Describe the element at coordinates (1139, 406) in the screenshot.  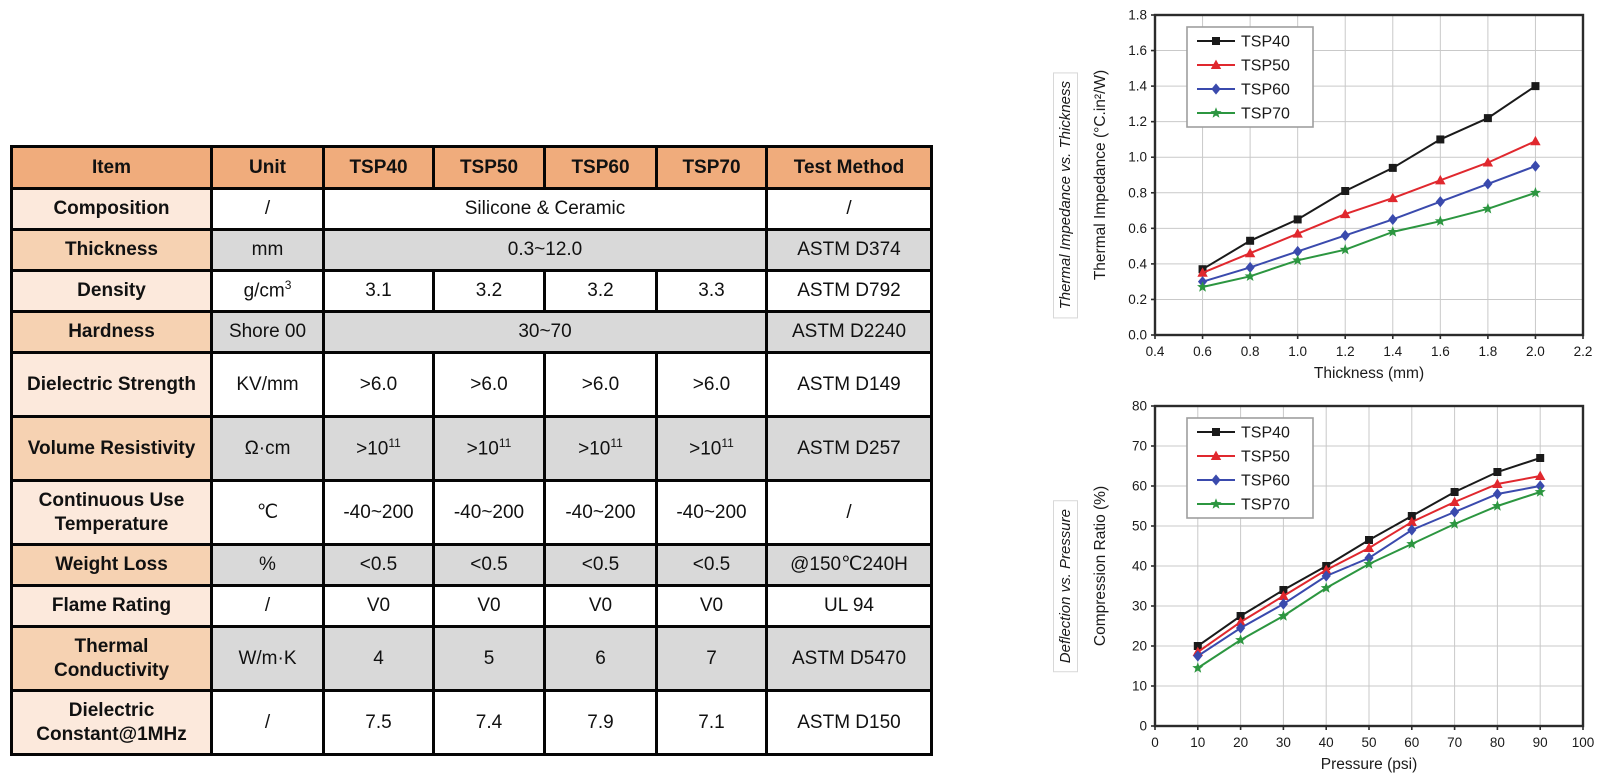
I see `y-tick-label: 80` at that location.